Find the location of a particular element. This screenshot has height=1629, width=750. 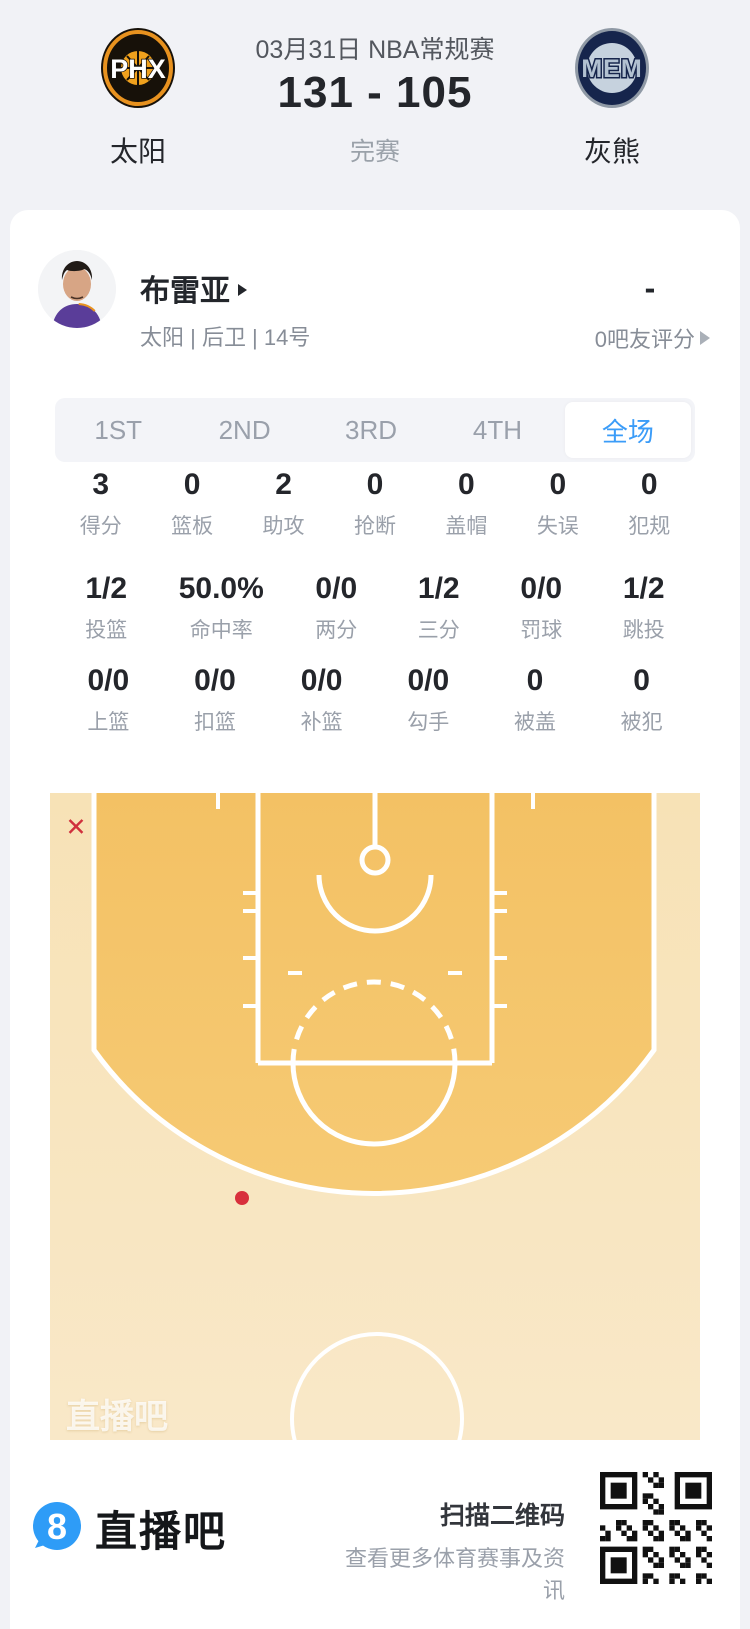

rating-link: 0吧友评分 is located at coordinates (652, 338).